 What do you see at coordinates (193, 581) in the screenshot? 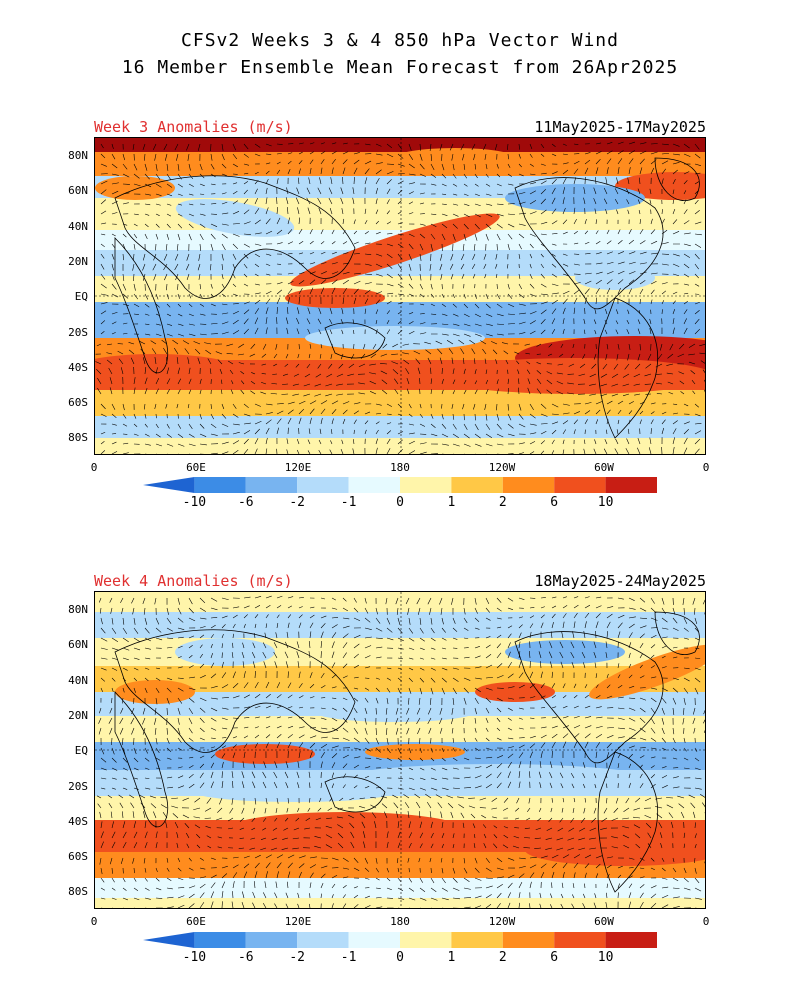
I see `week4-panel-label: Week 4 Anomalies (m/s)` at bounding box center [193, 581].